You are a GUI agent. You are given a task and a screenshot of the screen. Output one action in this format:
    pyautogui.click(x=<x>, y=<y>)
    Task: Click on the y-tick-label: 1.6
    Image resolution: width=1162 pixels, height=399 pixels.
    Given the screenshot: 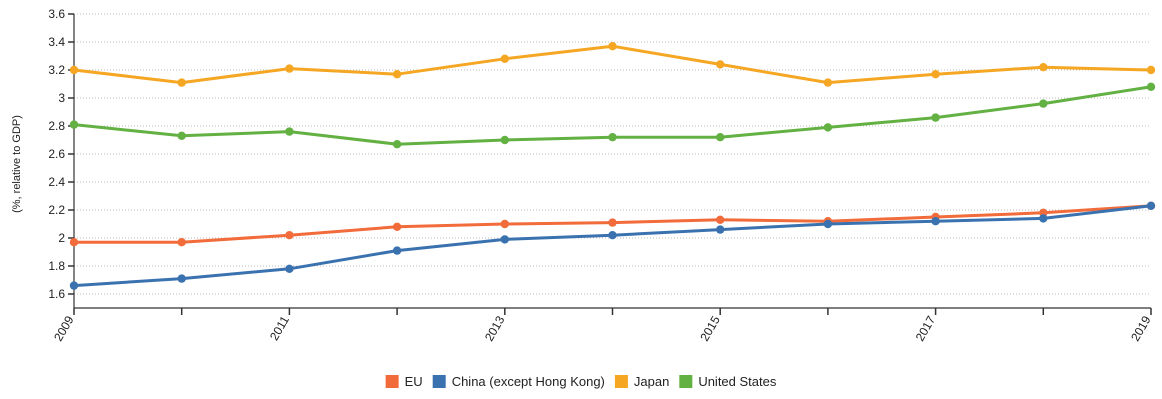 What is the action you would take?
    pyautogui.click(x=56, y=294)
    